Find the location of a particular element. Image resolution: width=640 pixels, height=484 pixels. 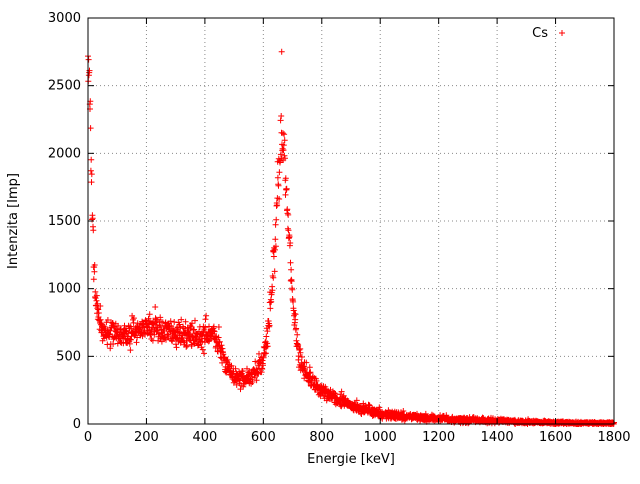

legend-marker-plus is located at coordinates (562, 33).